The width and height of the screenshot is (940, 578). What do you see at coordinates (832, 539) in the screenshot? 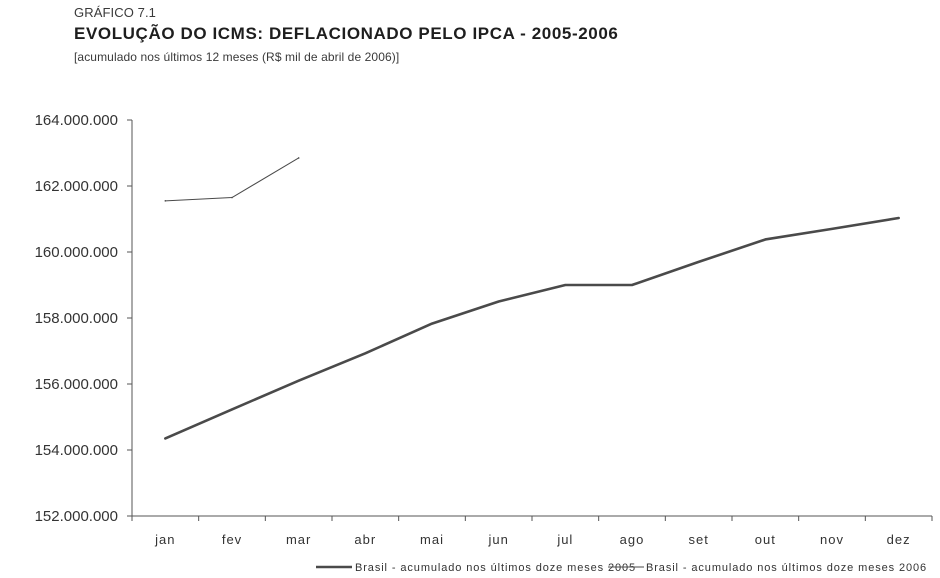
I see `x-tick-label: nov` at bounding box center [832, 539].